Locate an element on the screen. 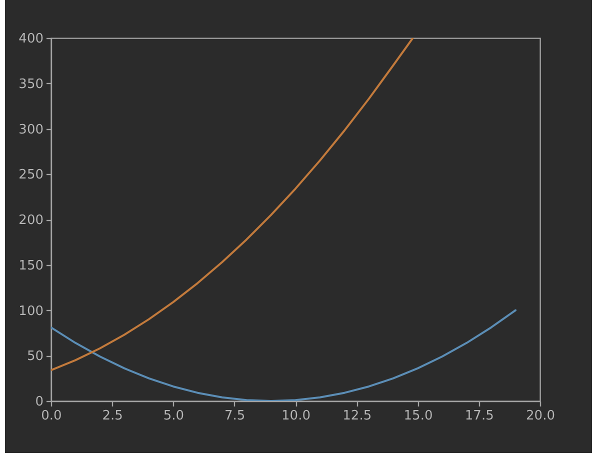  y-tick-label: 200 is located at coordinates (31, 220).